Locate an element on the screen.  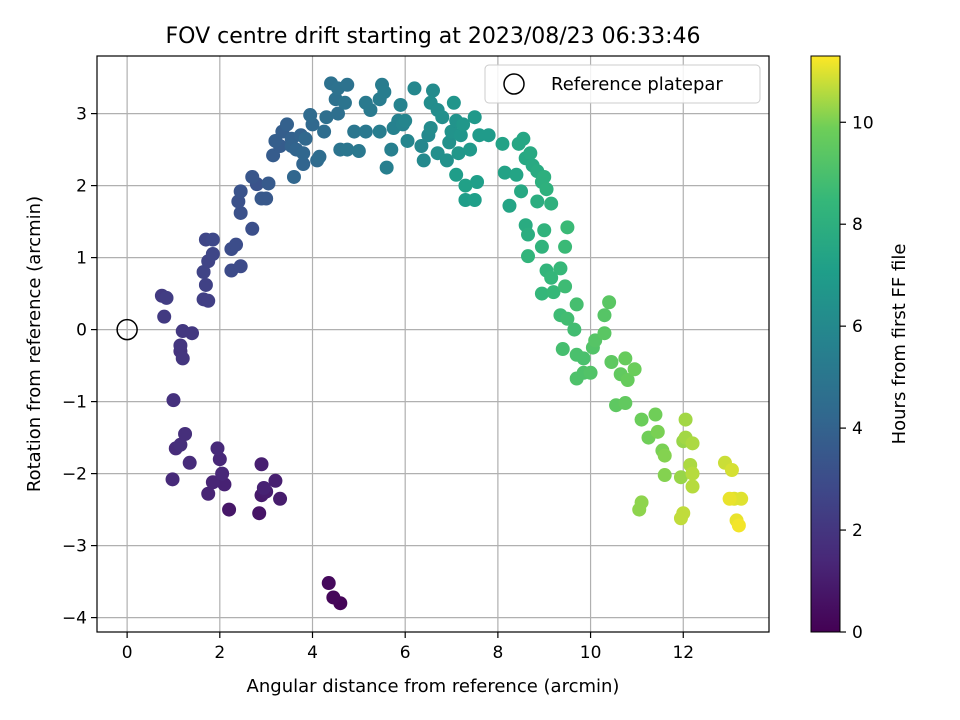
reference-point-icon is located at coordinates (127, 329).